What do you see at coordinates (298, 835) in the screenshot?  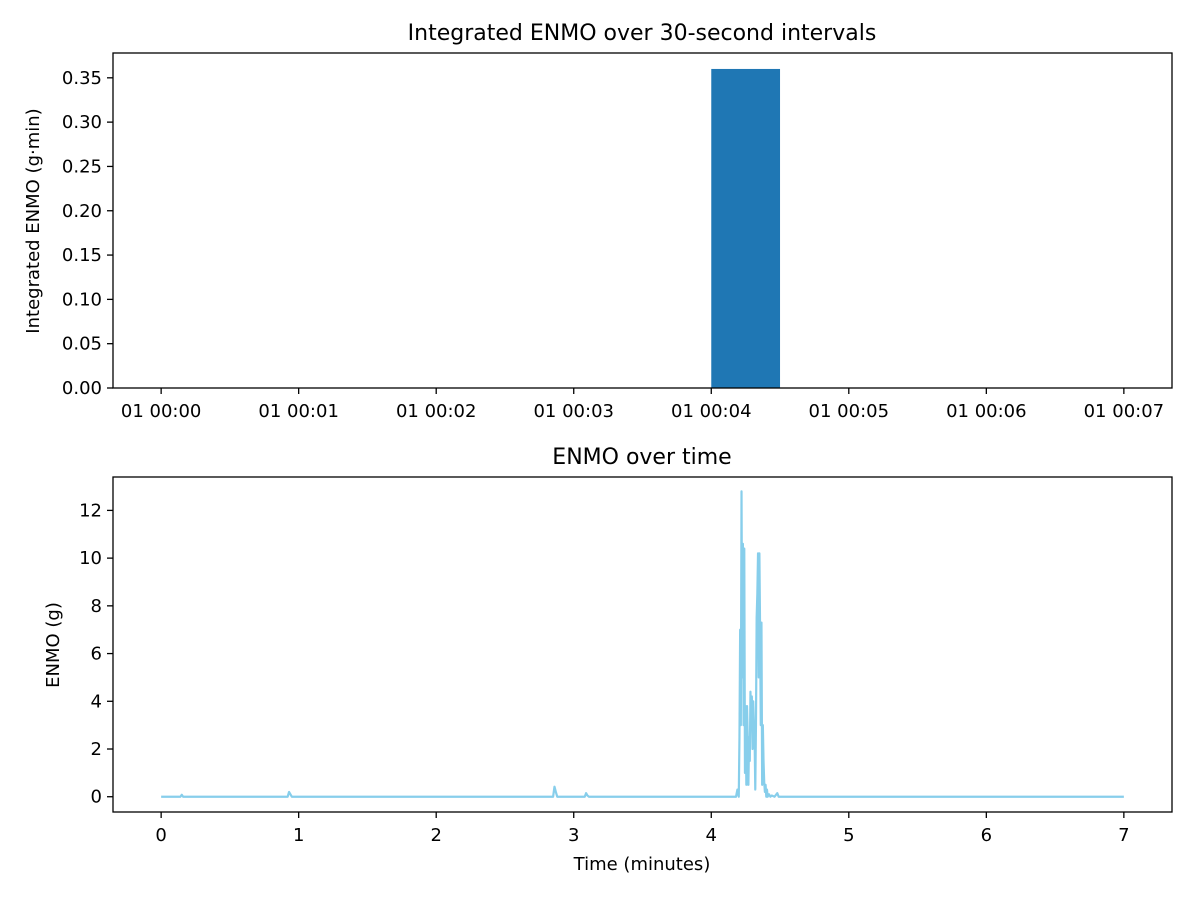 I see `line-chart-x-tick-label: 1` at bounding box center [298, 835].